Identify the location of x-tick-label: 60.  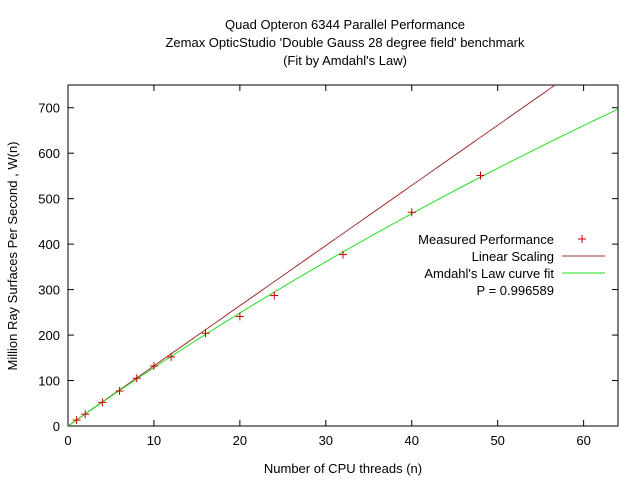
(583, 440).